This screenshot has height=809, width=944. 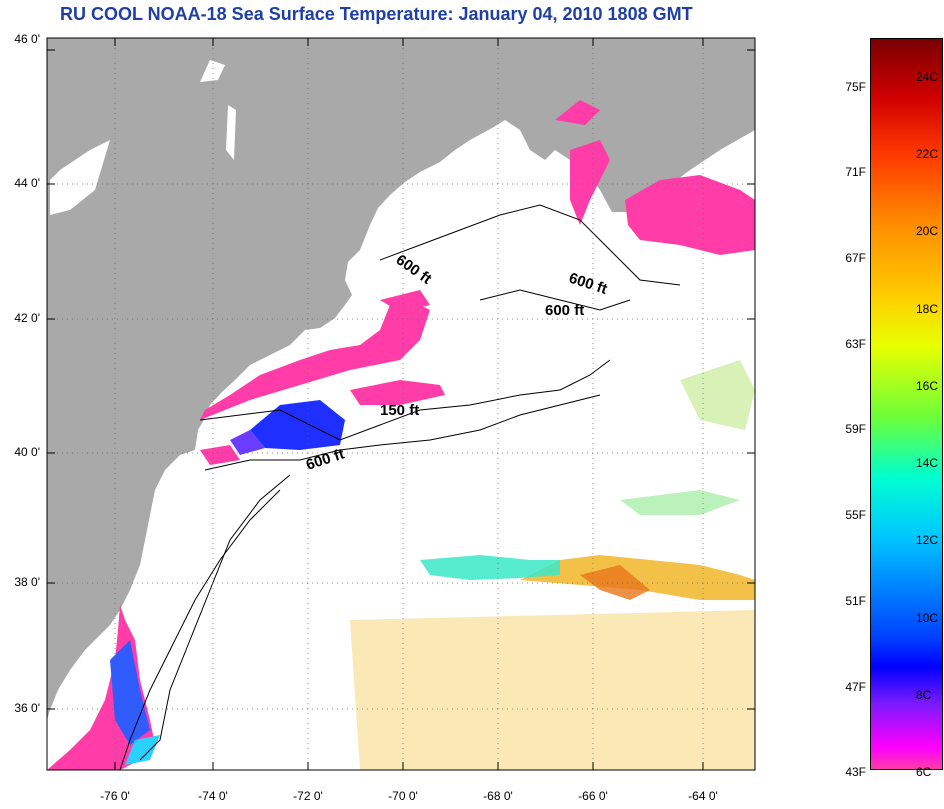 I want to click on colorbar-fahrenheit-label: 55F, so click(x=855, y=515).